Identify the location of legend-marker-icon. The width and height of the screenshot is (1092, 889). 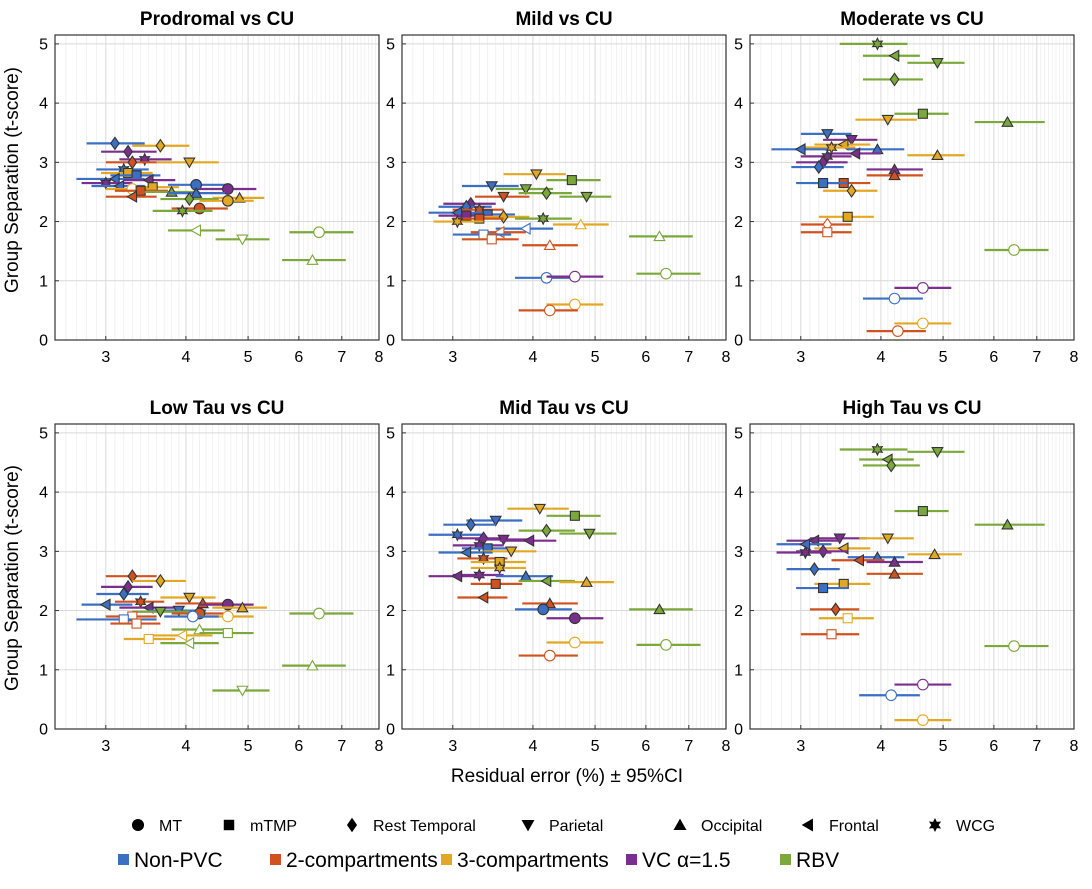
(680, 824).